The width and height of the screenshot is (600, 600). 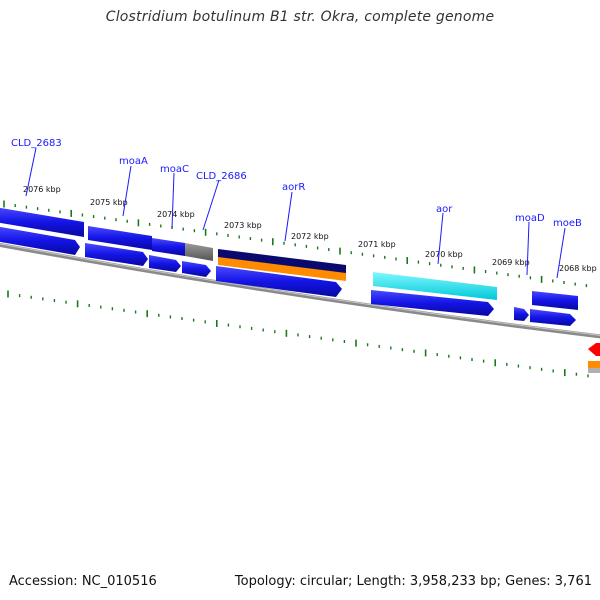 I want to click on lower-tick-row, so click(x=298, y=334).